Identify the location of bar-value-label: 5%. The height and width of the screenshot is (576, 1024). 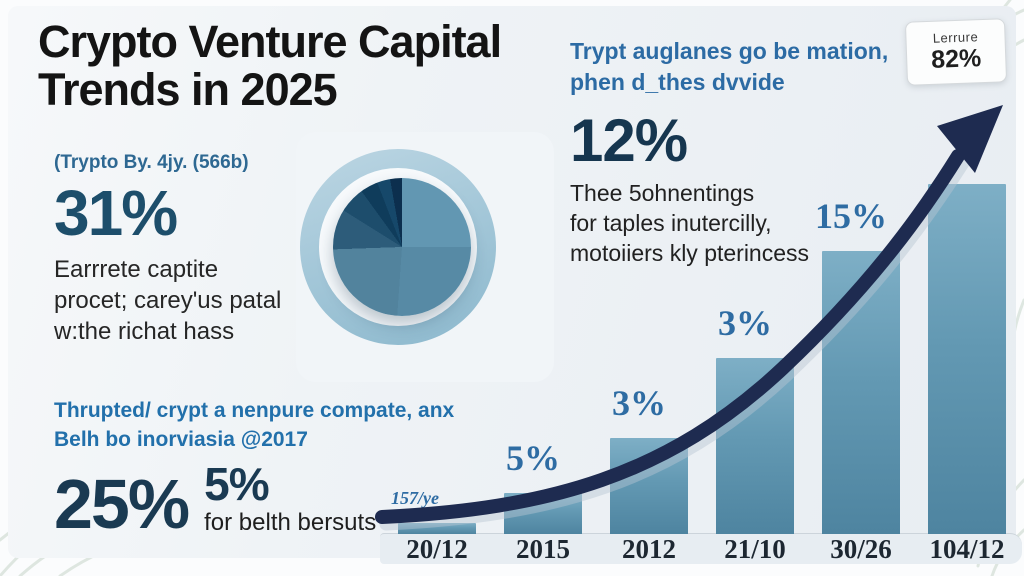
(533, 458).